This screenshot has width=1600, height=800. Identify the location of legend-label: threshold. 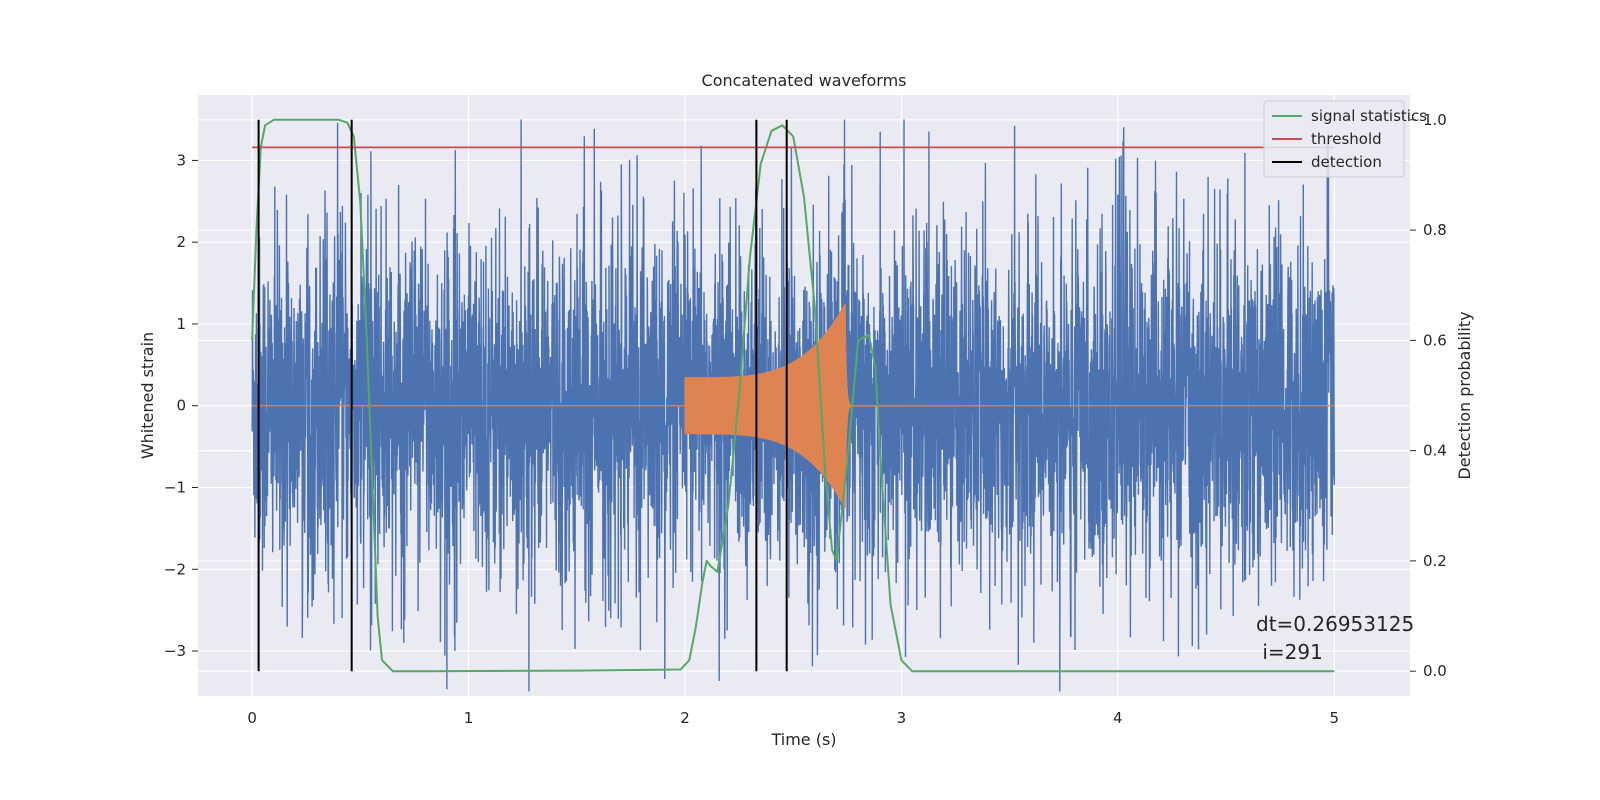
(1346, 139).